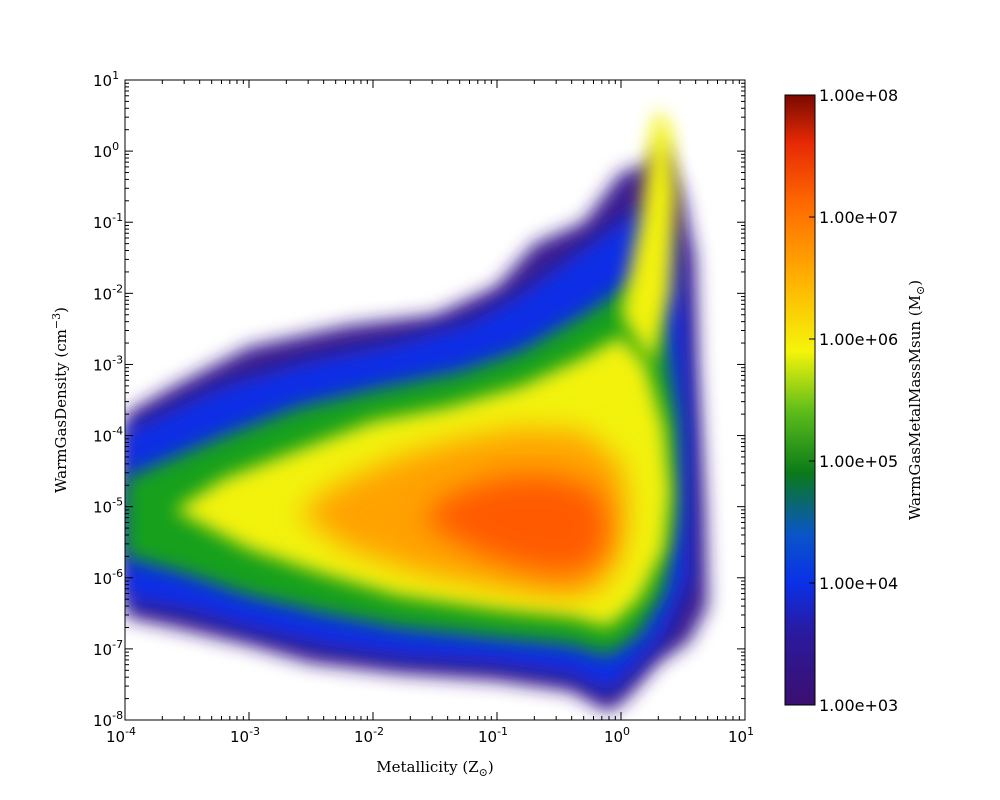 This screenshot has width=1000, height=800. I want to click on y-tick-label: 10⁻⁷, so click(108, 648).